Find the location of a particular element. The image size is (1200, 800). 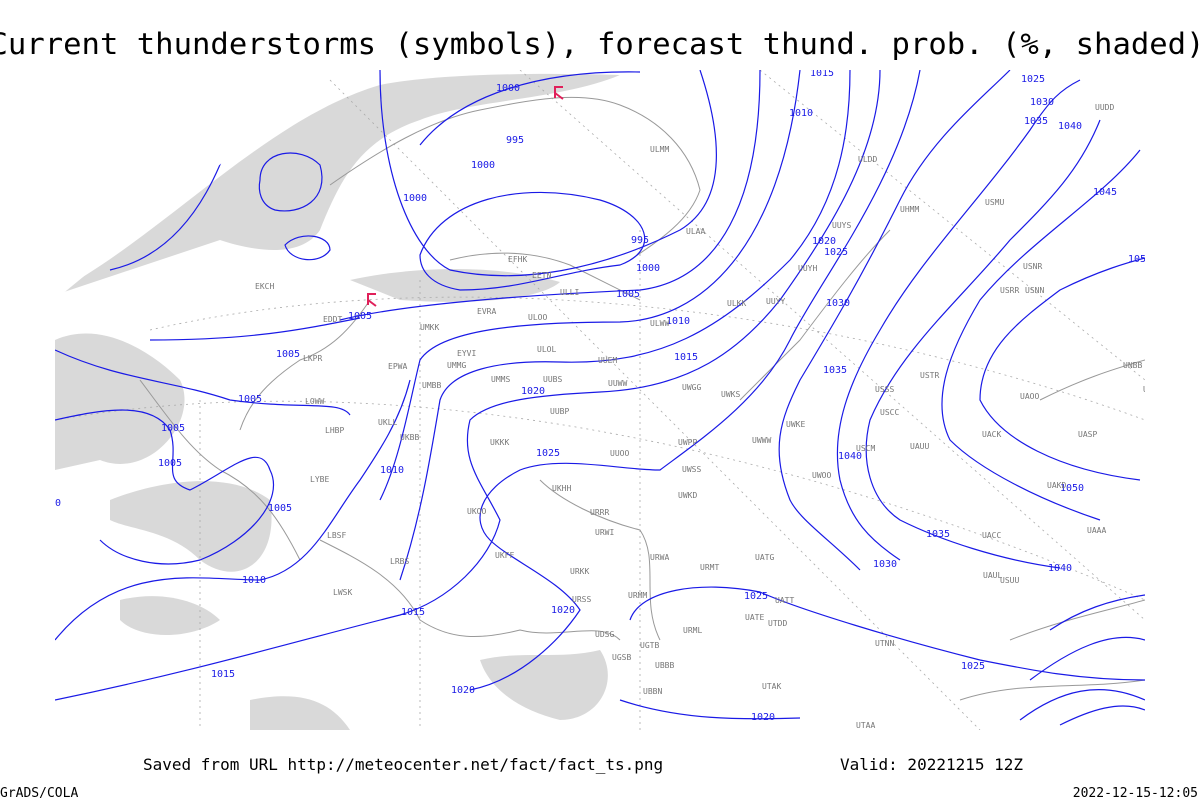

station-code: UUYS is located at coordinates (841, 225).